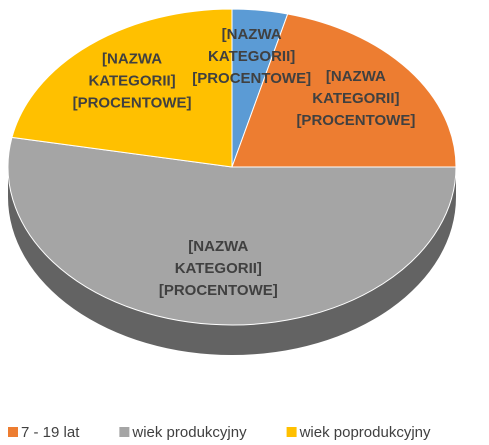  What do you see at coordinates (50, 432) in the screenshot?
I see `legend-label: 7 - 19 lat` at bounding box center [50, 432].